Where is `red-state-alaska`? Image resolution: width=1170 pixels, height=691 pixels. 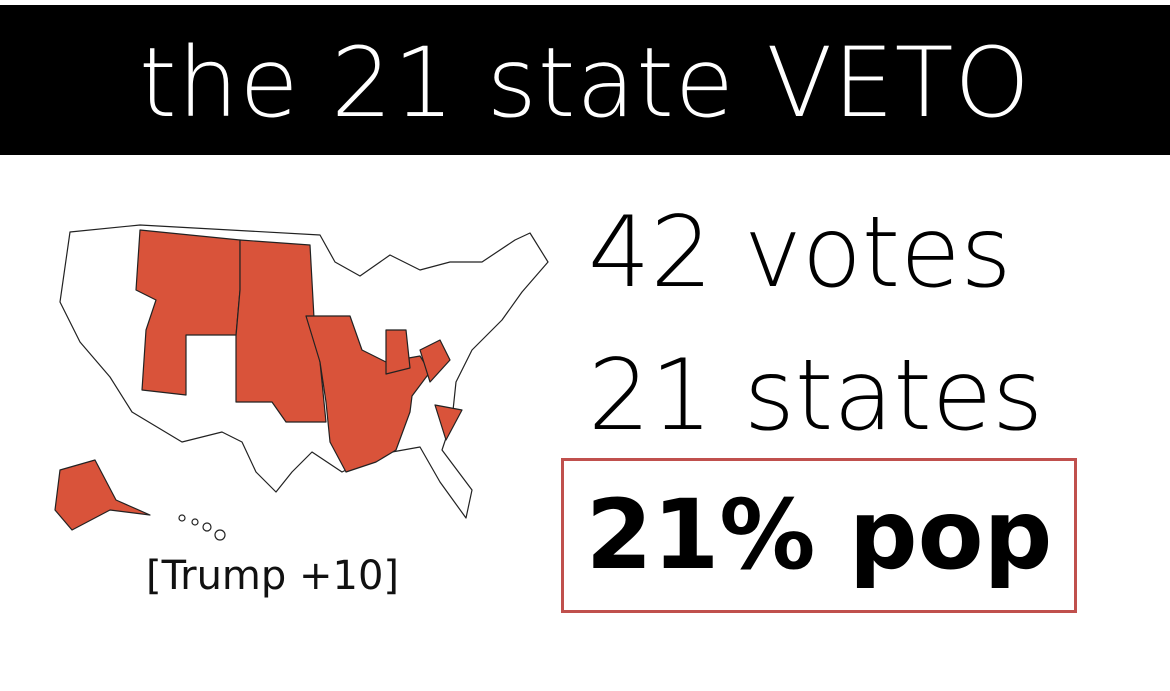 red-state-alaska is located at coordinates (102, 495).